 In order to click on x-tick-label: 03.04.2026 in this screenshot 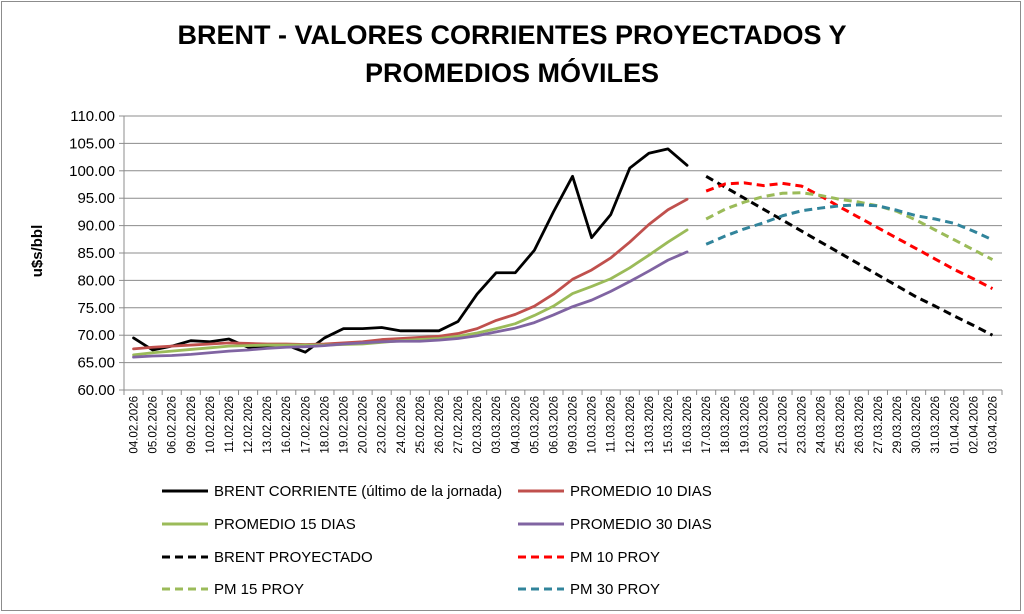, I will do `click(993, 425)`.